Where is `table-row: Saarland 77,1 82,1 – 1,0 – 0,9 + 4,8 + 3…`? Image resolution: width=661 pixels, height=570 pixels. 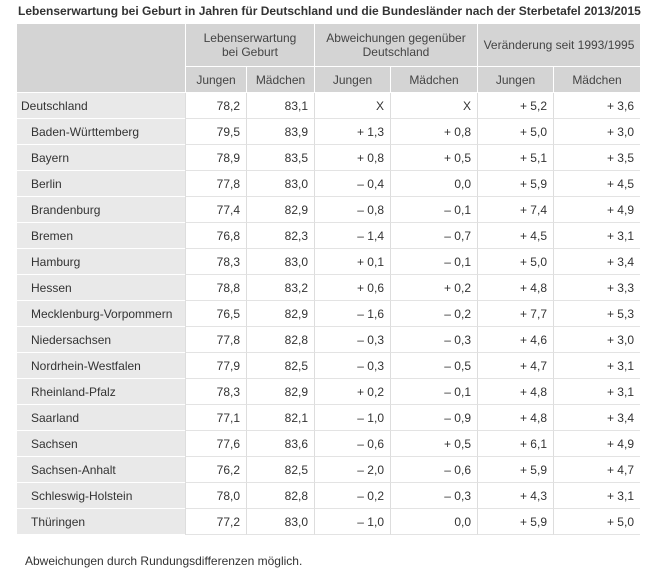
table-row: Saarland 77,1 82,1 – 1,0 – 0,9 + 4,8 + 3… is located at coordinates (328, 418).